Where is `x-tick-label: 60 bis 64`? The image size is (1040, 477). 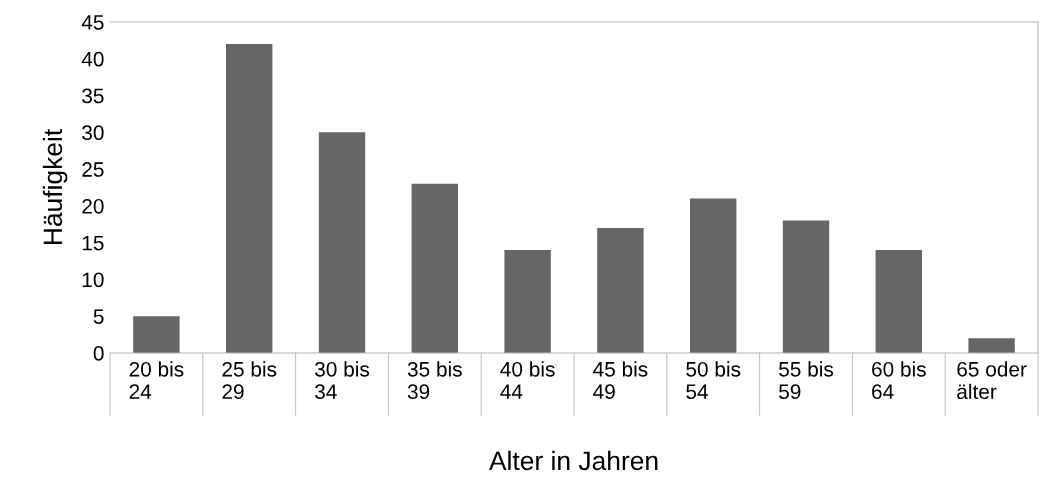
x-tick-label: 60 bis 64 is located at coordinates (899, 380).